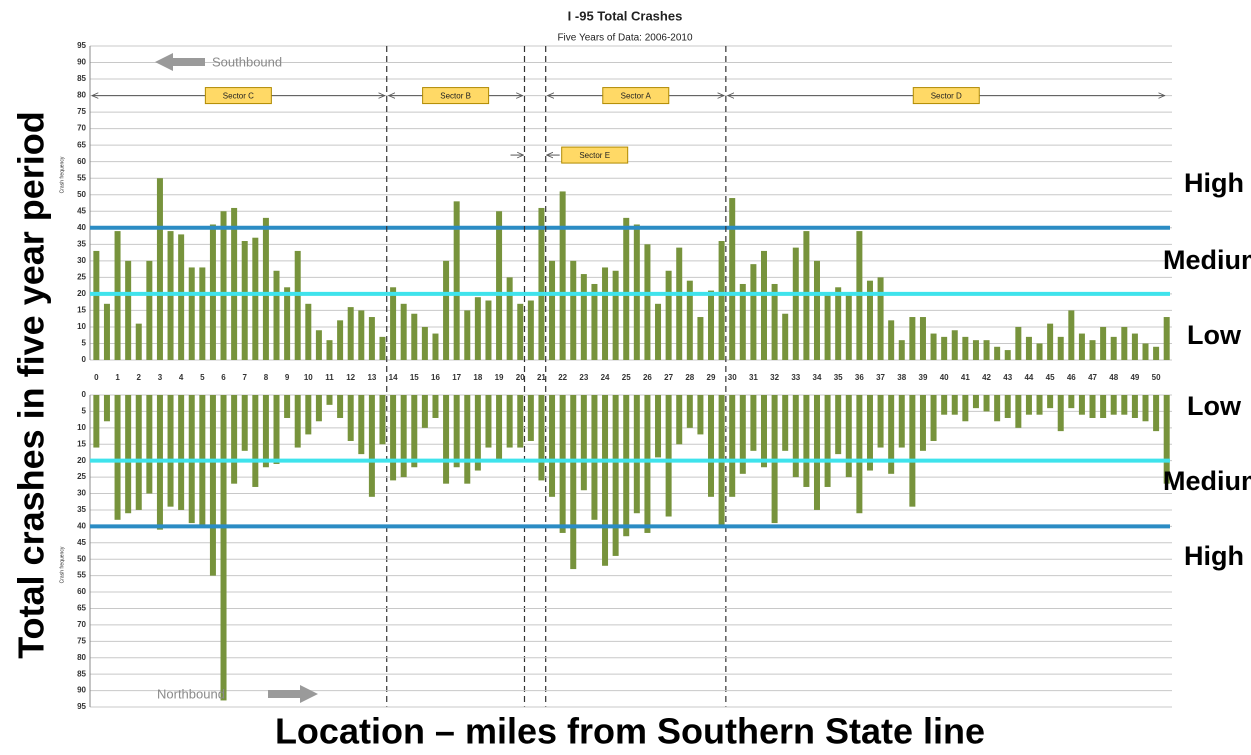 Image resolution: width=1251 pixels, height=755 pixels. I want to click on zone-label: Low, so click(1214, 406).